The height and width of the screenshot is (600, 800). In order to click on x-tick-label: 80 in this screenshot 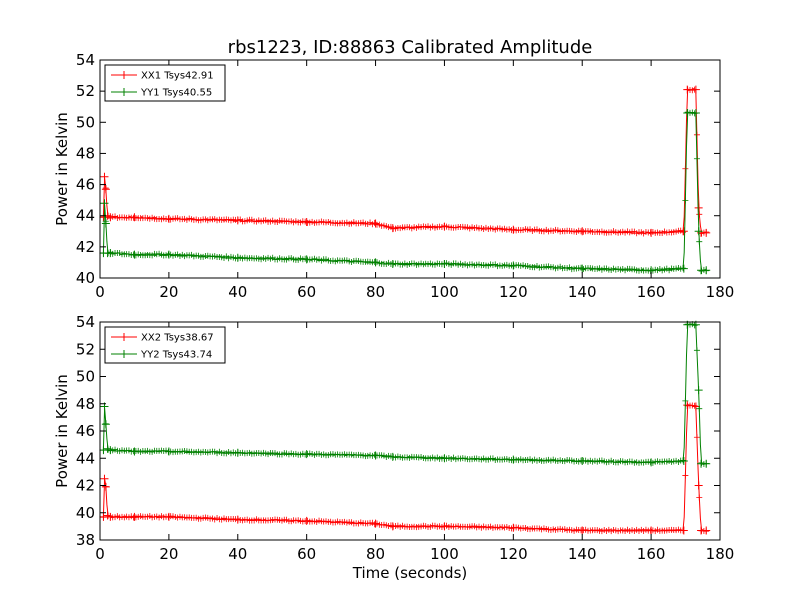, I will do `click(375, 292)`.